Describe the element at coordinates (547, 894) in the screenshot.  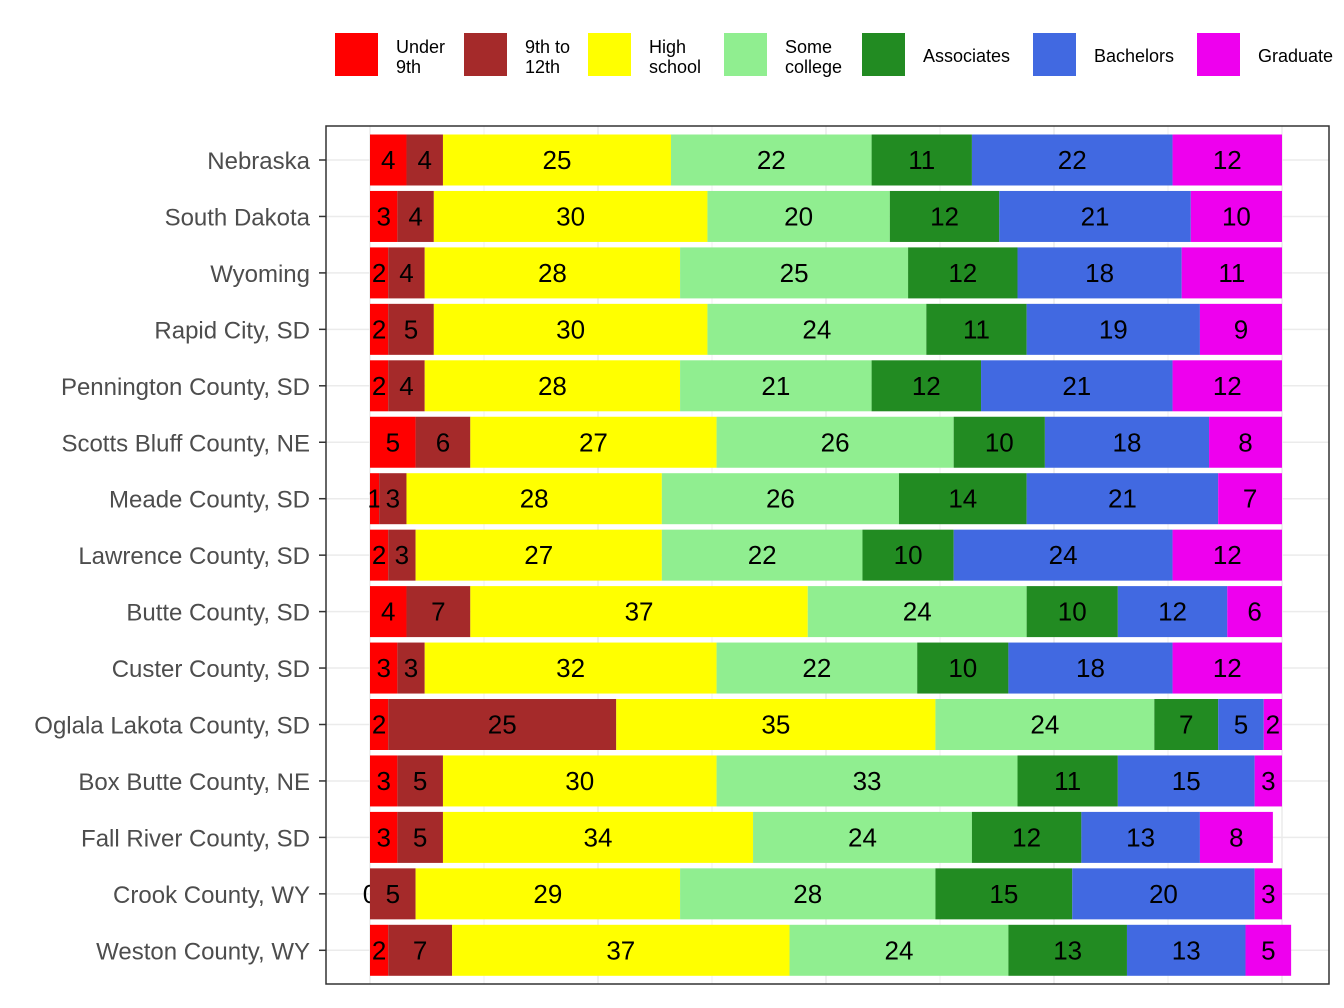
I see `data-label: 29` at that location.